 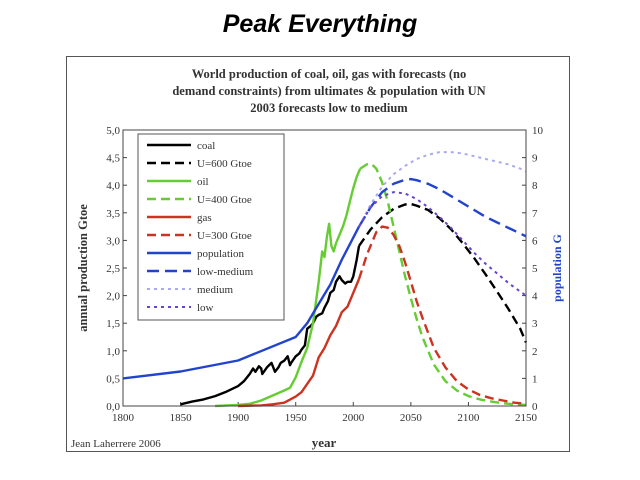 What do you see at coordinates (113, 324) in the screenshot?
I see `y-left-tick-label: 1,5` at bounding box center [113, 324].